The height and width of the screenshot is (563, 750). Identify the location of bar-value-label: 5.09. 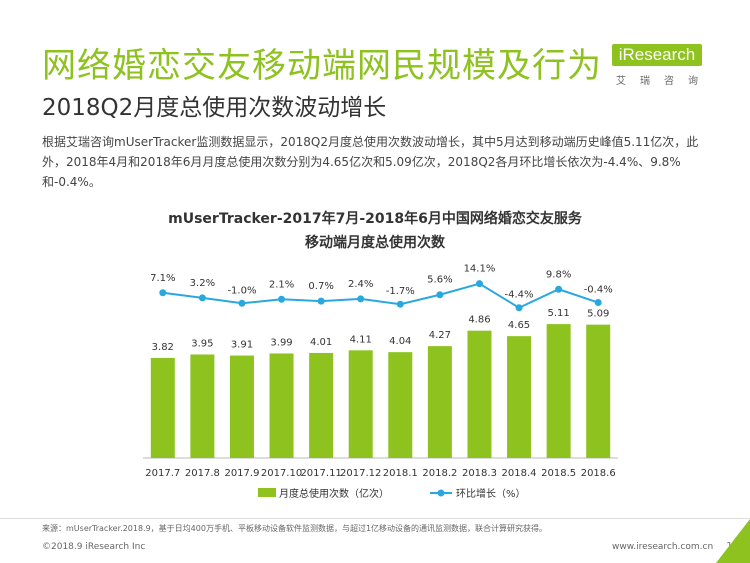
(598, 314).